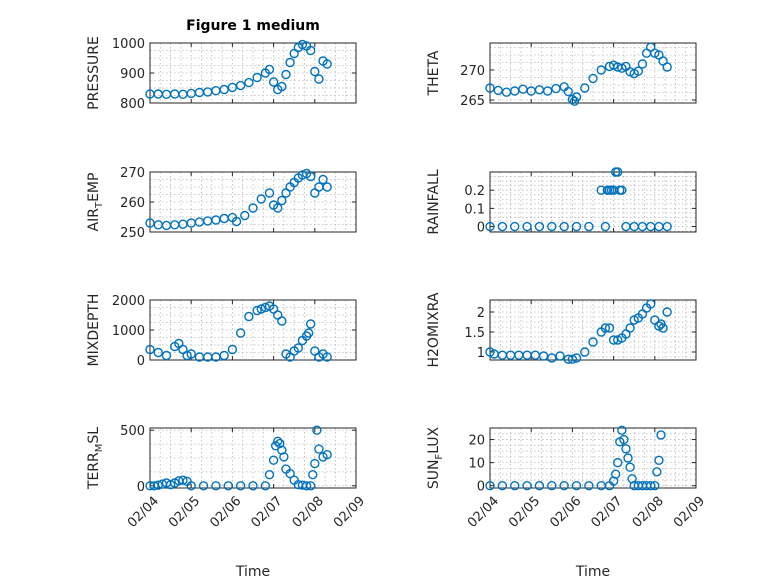 The height and width of the screenshot is (583, 778). What do you see at coordinates (593, 73) in the screenshot?
I see `grid-lines` at bounding box center [593, 73].